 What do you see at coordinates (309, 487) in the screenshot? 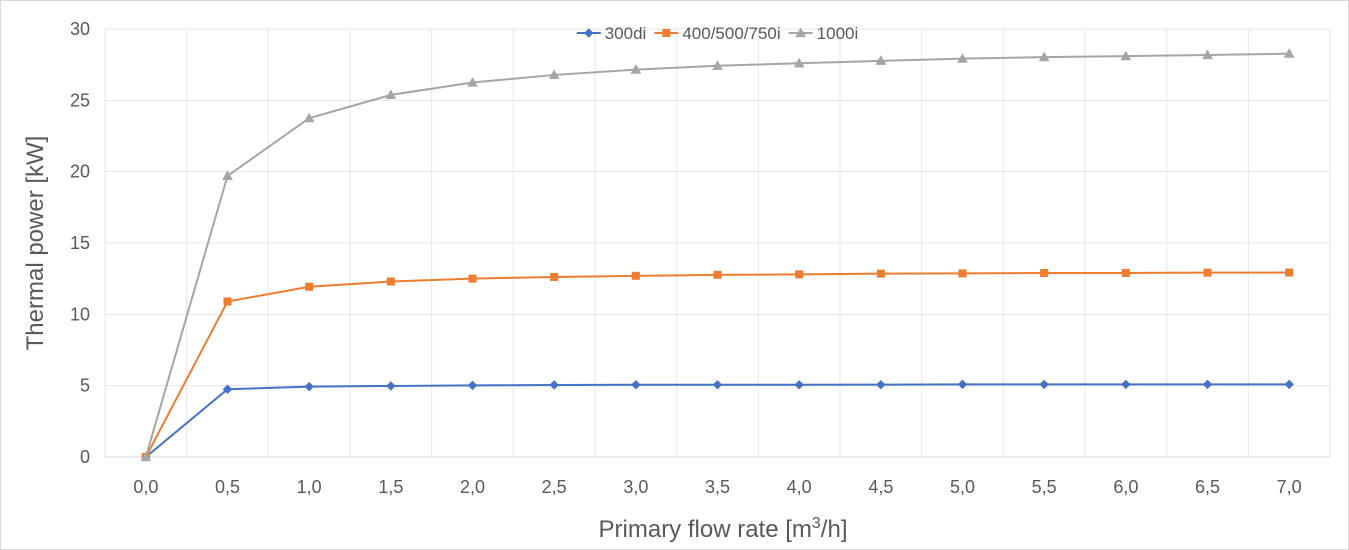
I see `x-tick-label: 1,0` at bounding box center [309, 487].